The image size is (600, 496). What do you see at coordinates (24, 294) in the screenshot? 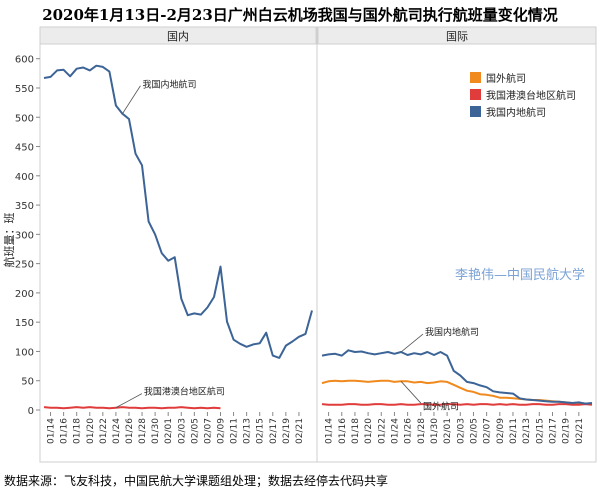
I see `y-tick-label: 200` at bounding box center [24, 294].